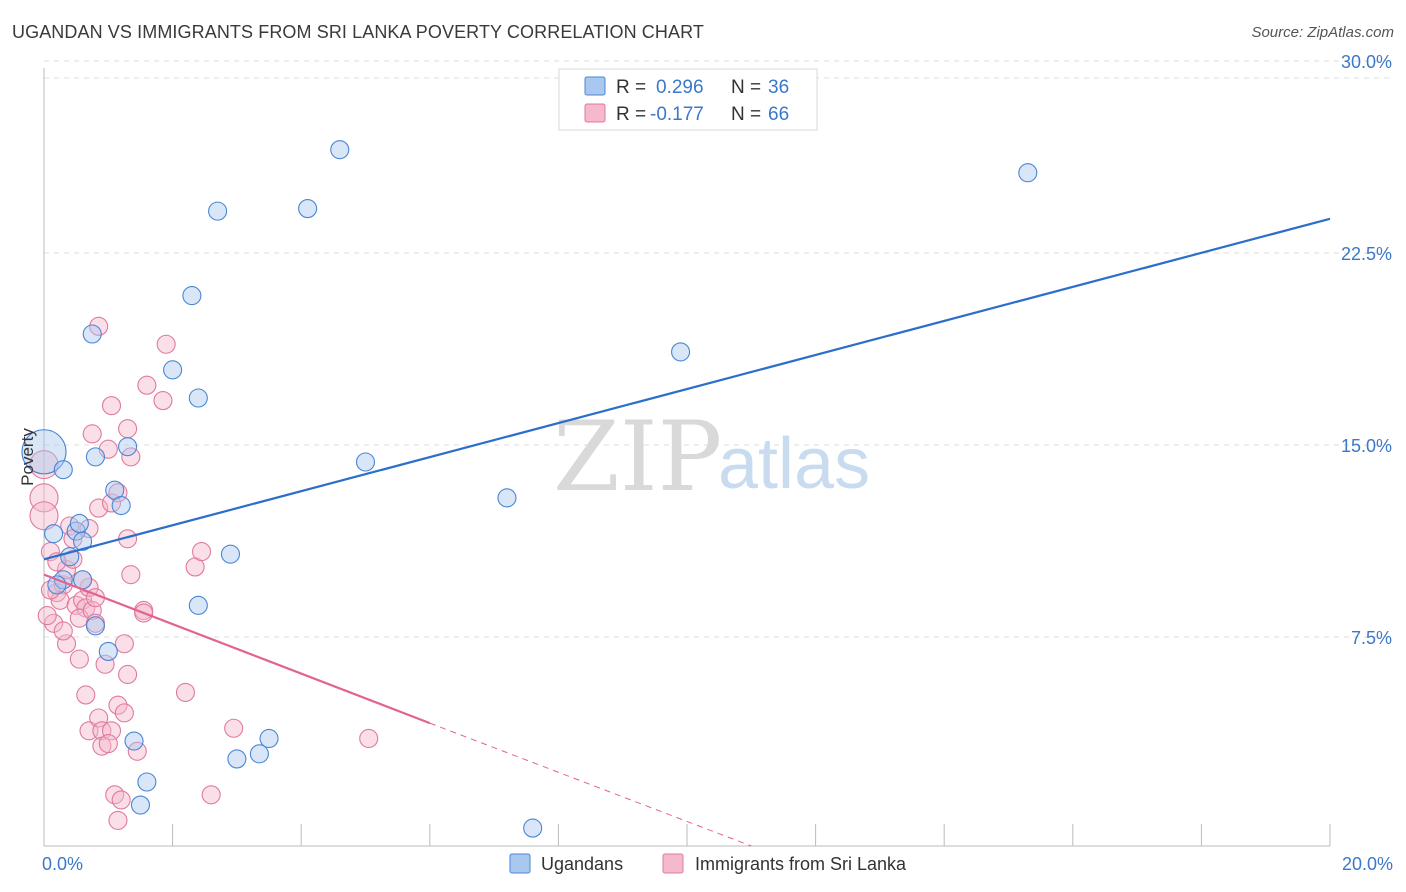  Describe the element at coordinates (1367, 864) in the screenshot. I see `x-tick-label-max: 20.0%` at that location.